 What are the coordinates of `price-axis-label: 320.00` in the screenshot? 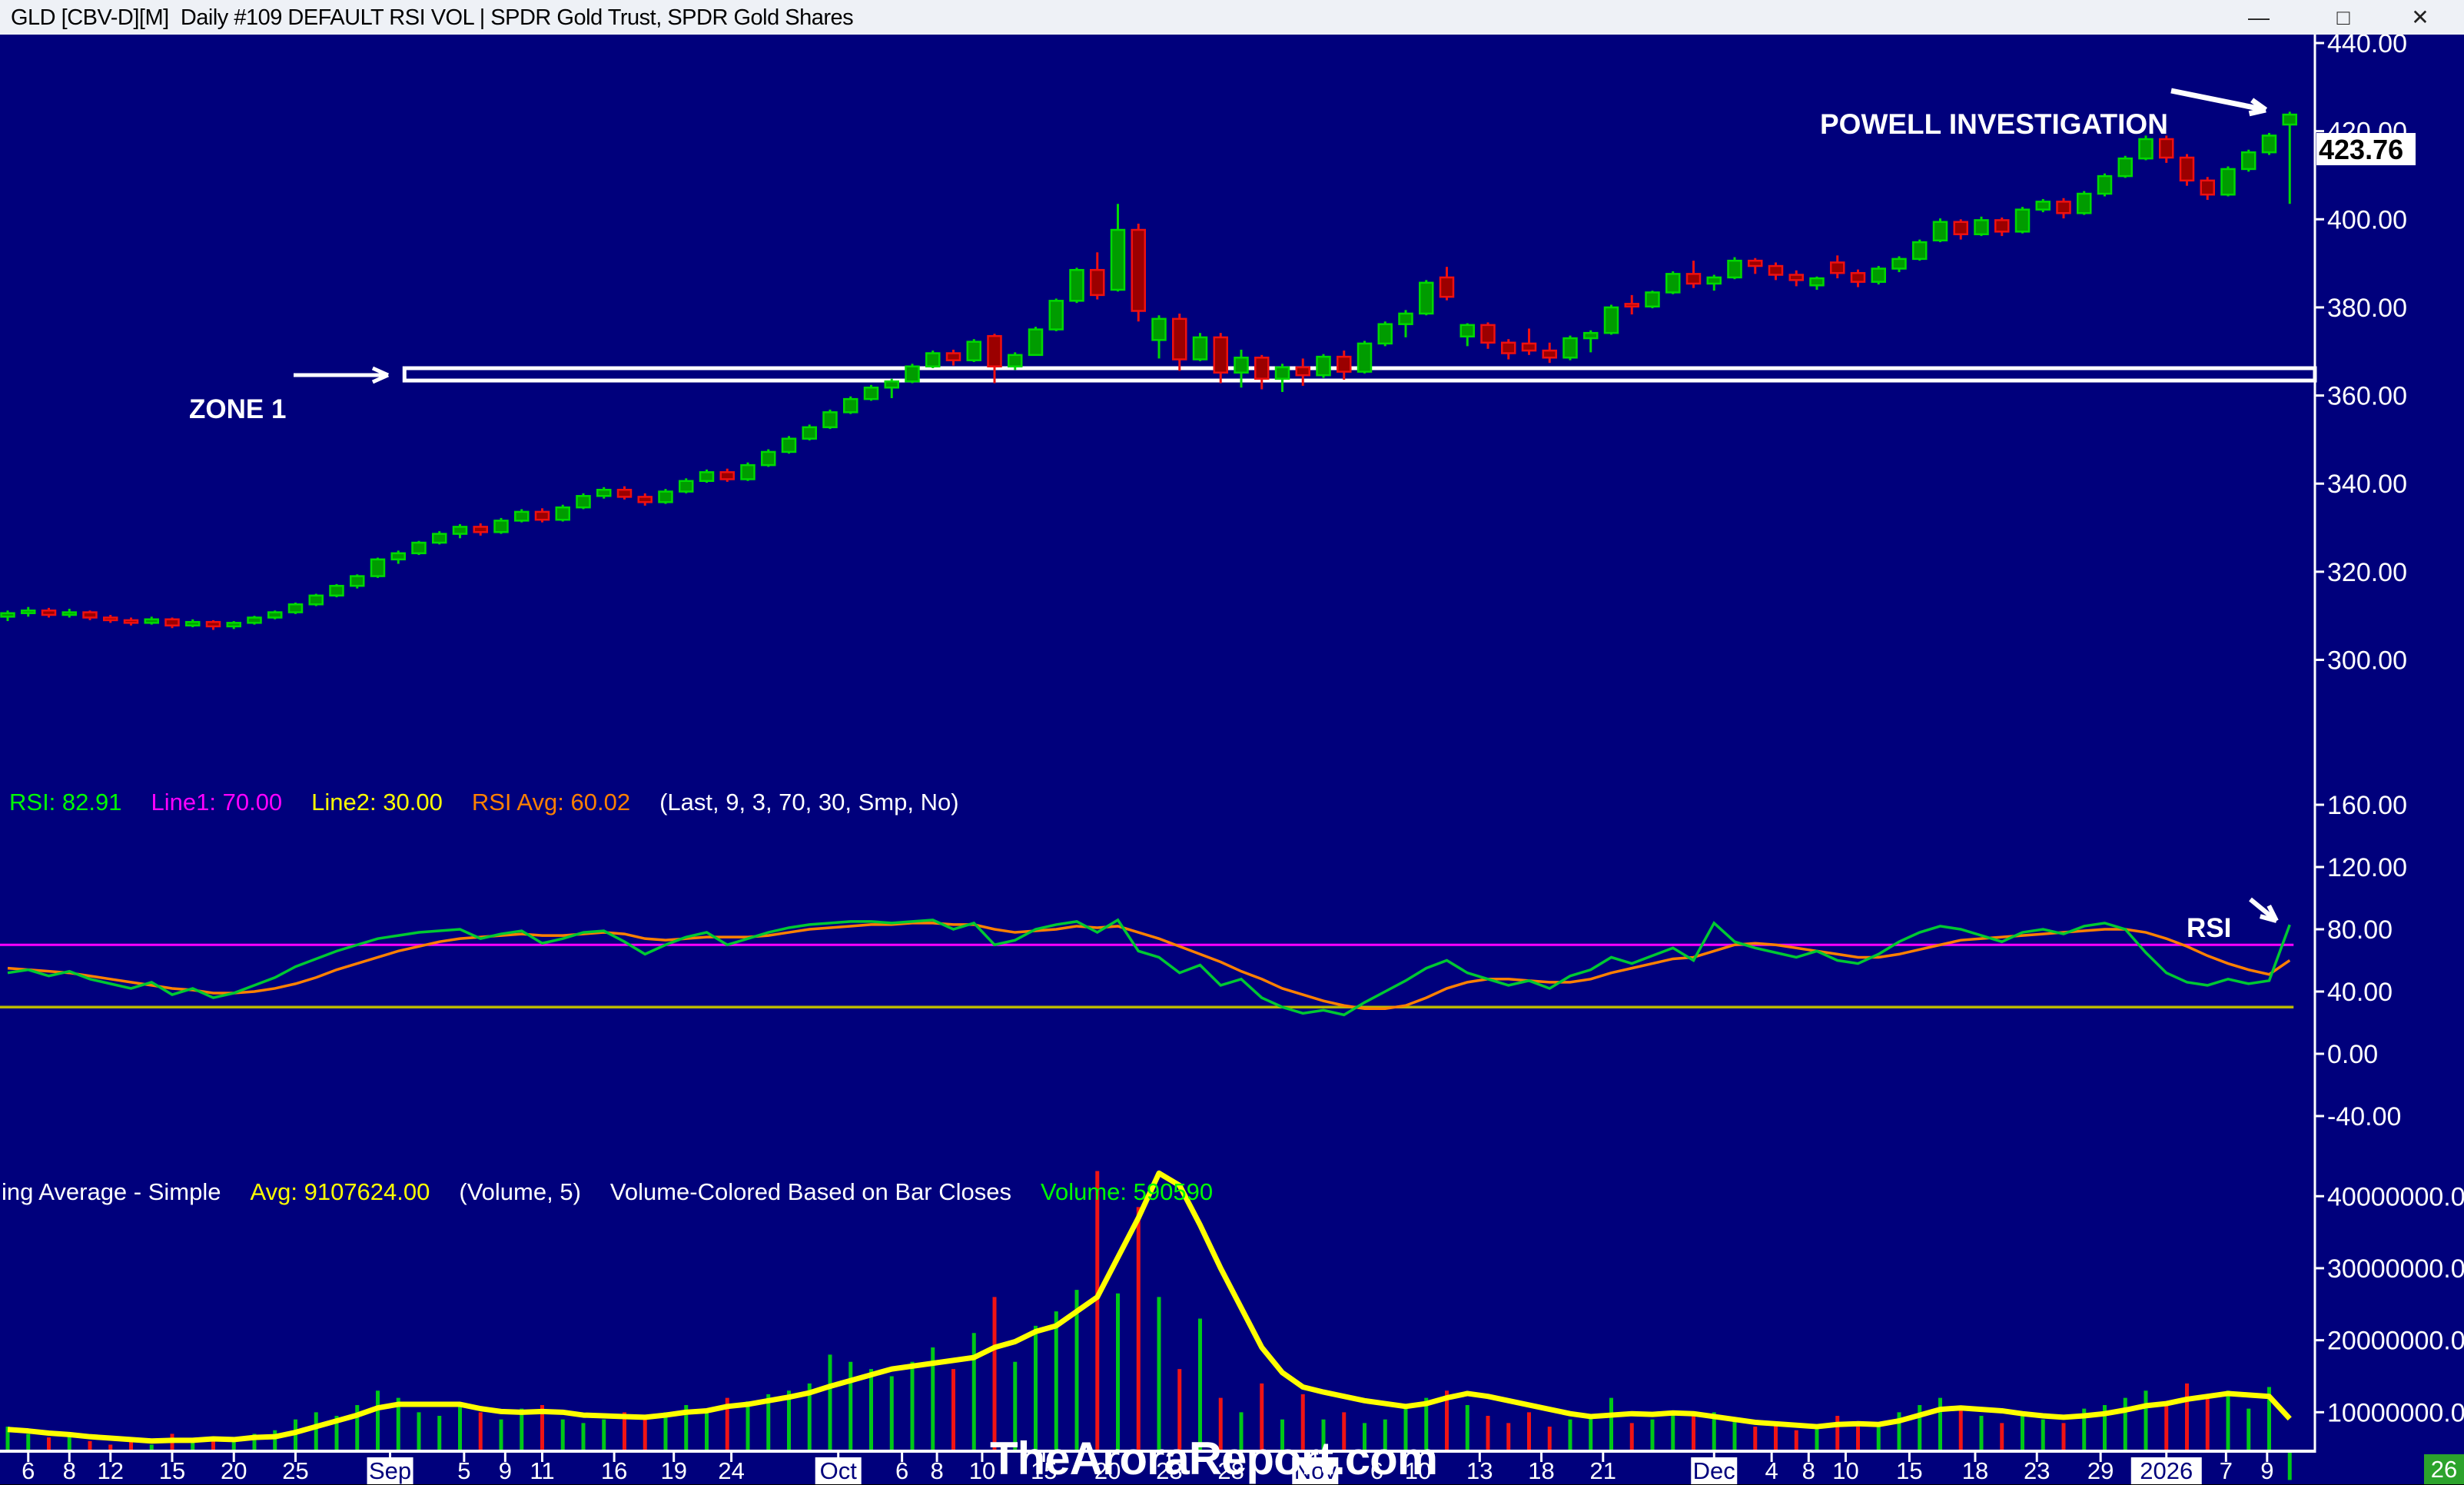 It's located at (2367, 572).